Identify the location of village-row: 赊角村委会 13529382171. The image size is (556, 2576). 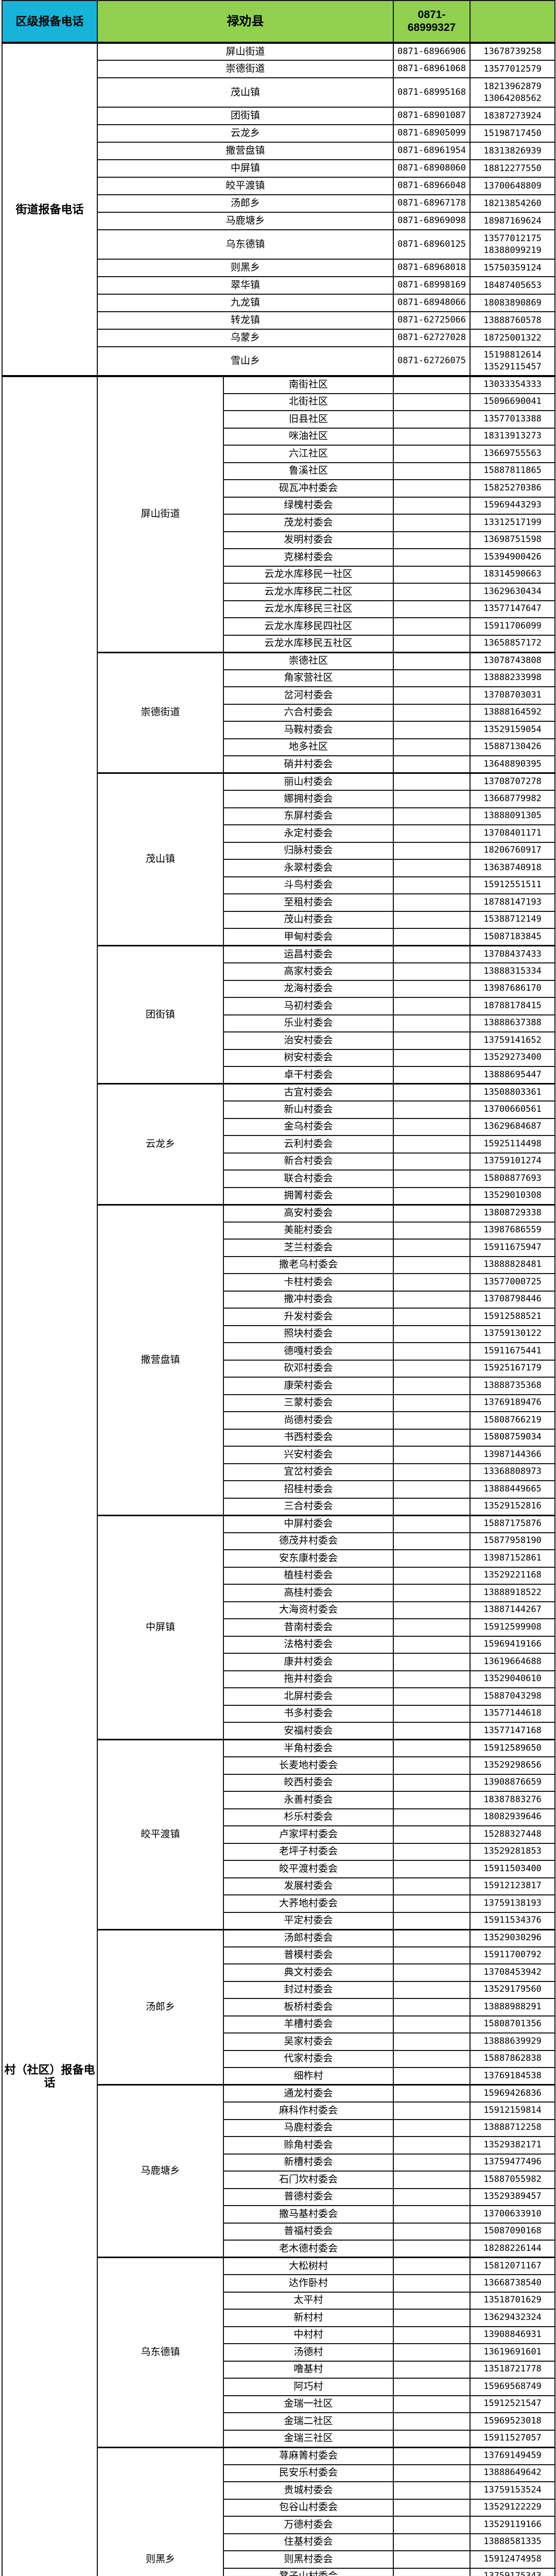
(278, 2145).